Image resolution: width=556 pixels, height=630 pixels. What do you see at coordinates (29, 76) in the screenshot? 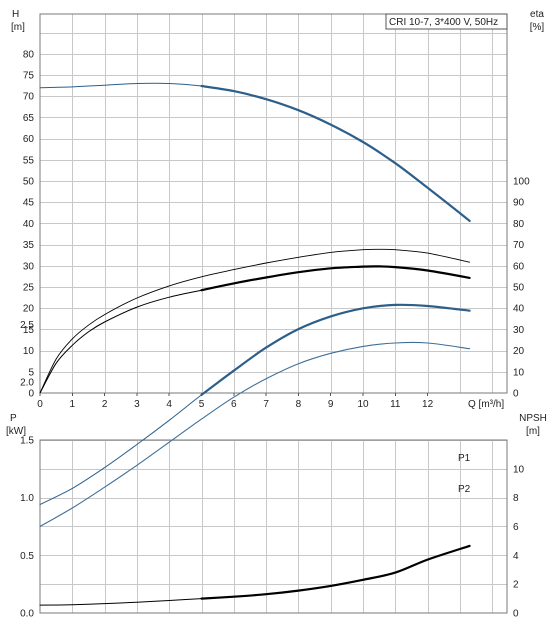
I see `head-tick-label: 75` at bounding box center [29, 76].